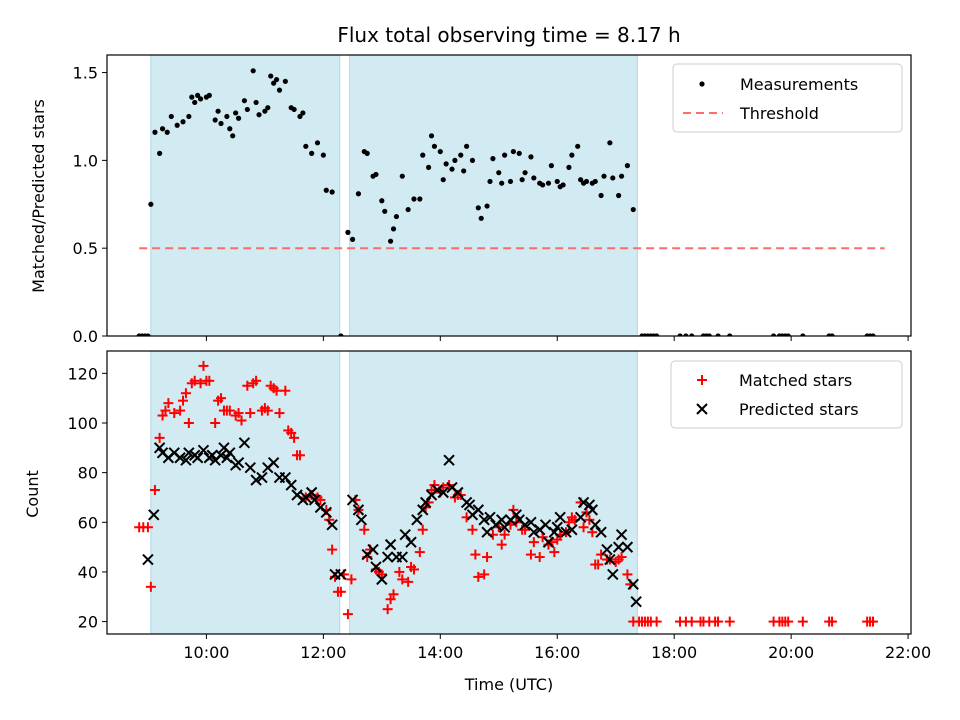 The height and width of the screenshot is (720, 960). I want to click on bottom-x-tick-label: 12:00, so click(323, 652).